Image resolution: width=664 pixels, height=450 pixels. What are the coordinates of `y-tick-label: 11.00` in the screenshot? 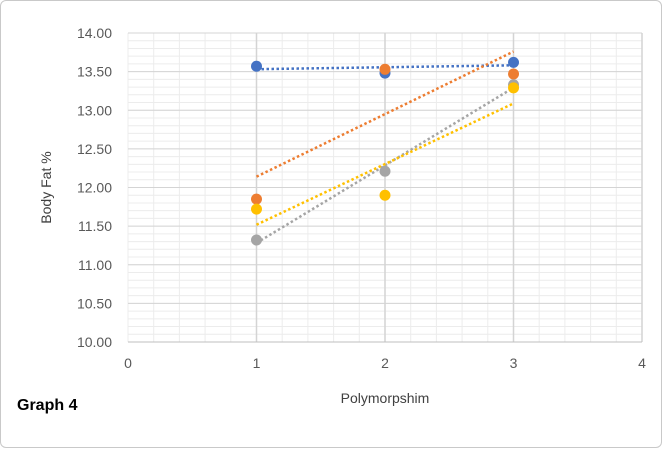 It's located at (95, 265).